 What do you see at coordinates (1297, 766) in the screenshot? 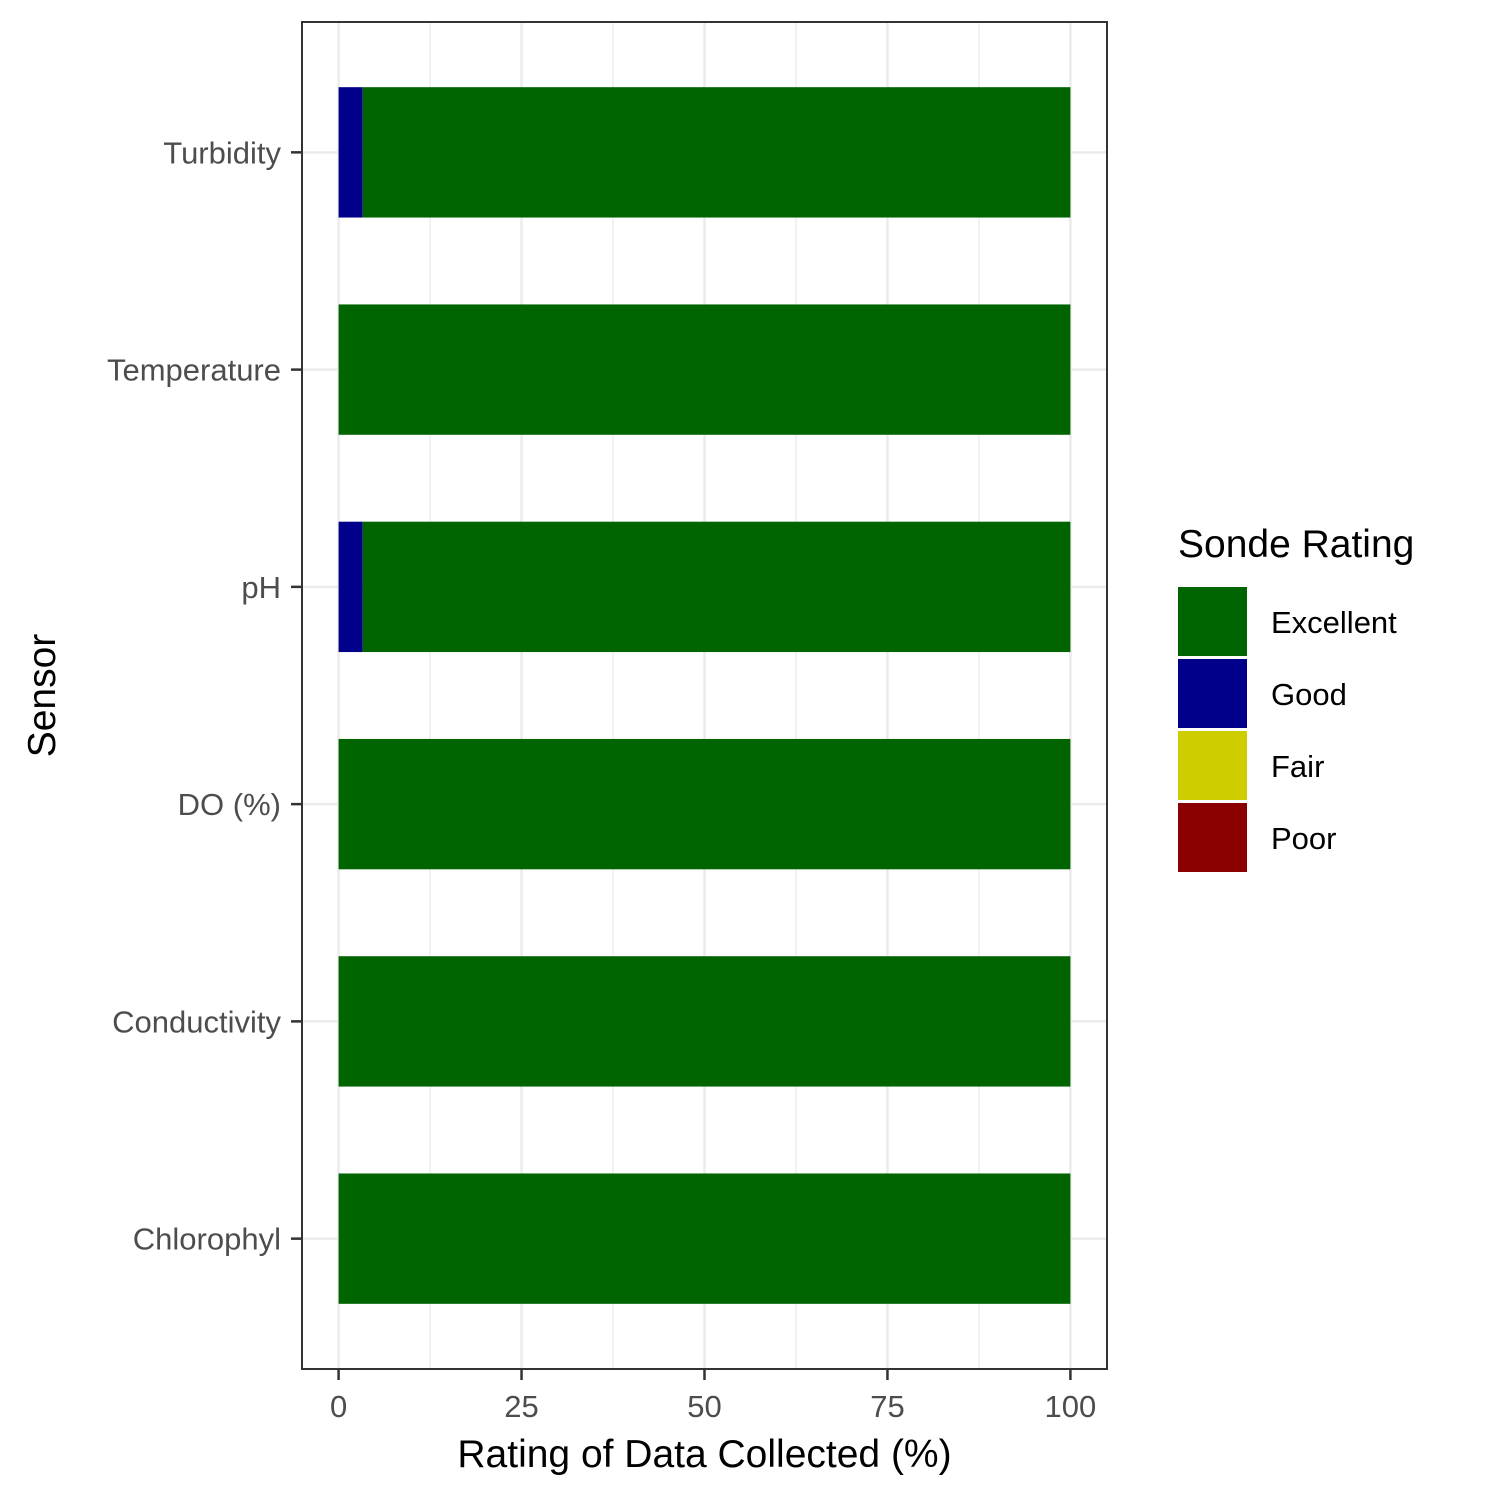
I see `legend-label-fair: Fair` at bounding box center [1297, 766].